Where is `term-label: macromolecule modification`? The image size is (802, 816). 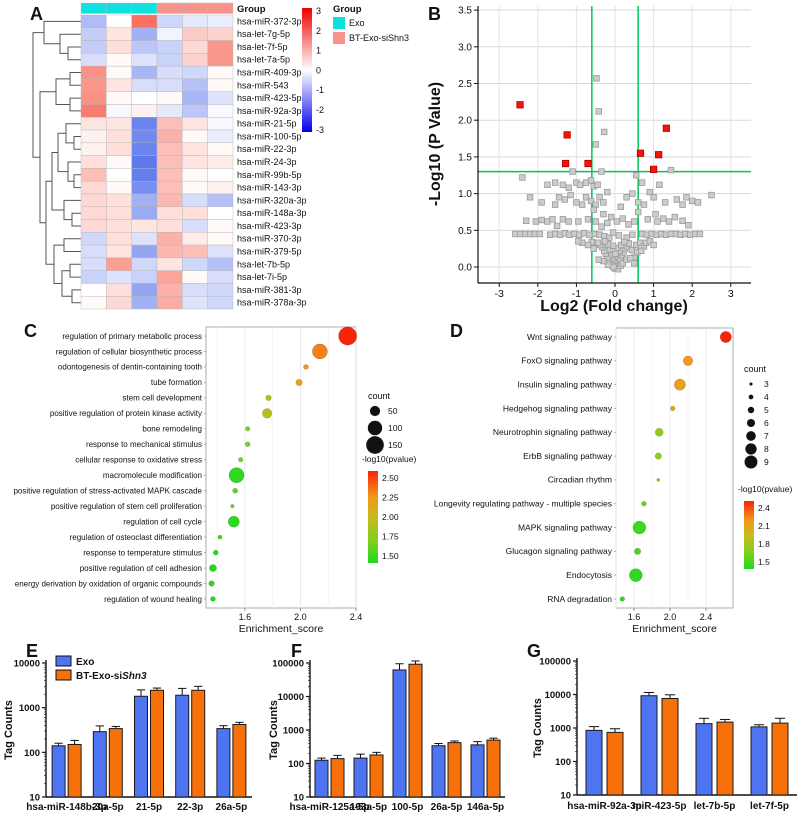
term-label: macromolecule modification is located at coordinates (152, 475).